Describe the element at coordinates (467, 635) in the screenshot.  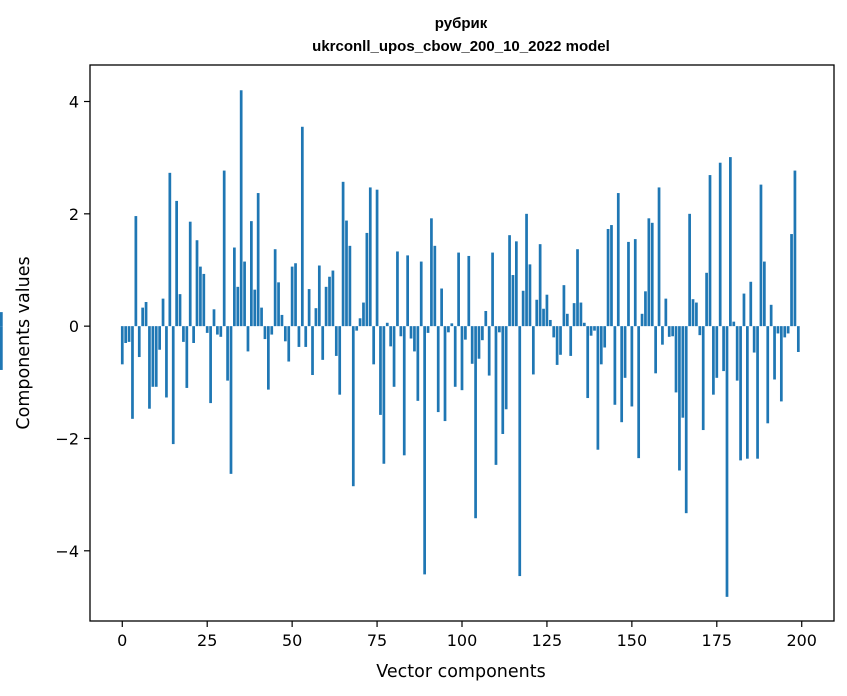
I see `x-axis-ticks: 0 25 50 75 100 125 150 175 200` at that location.